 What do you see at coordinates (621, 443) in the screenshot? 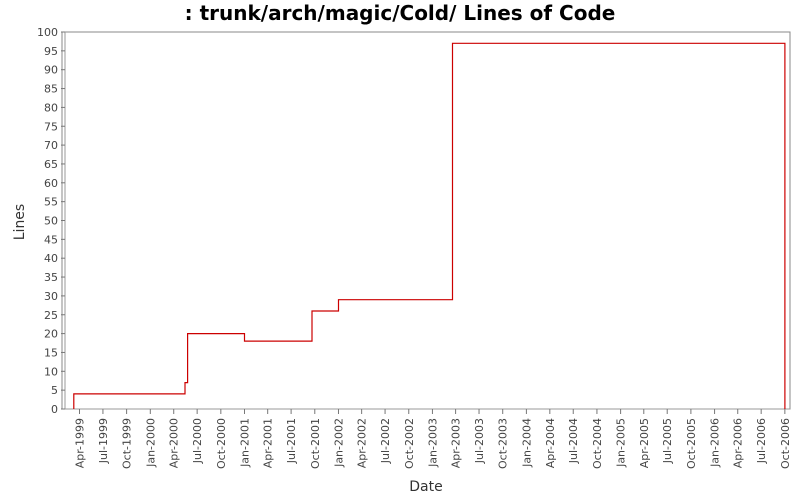
I see `x-tick-label: Jan-2005` at bounding box center [621, 443].